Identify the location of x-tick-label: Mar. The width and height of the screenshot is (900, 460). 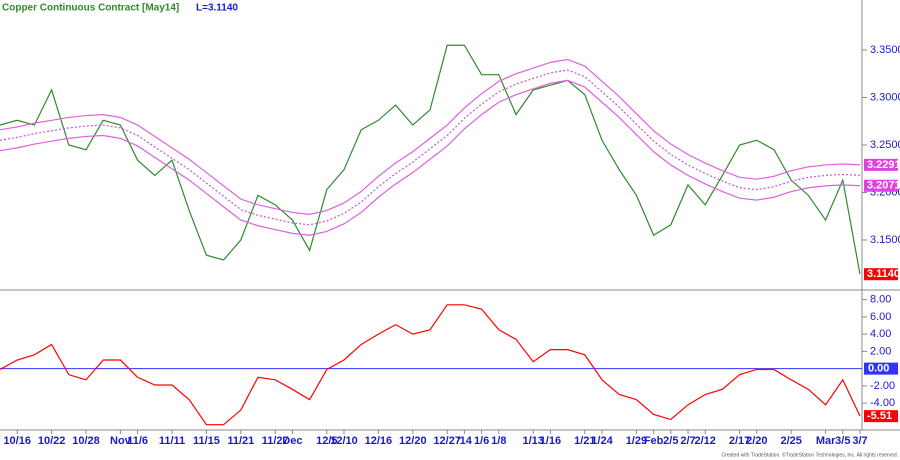
(826, 441).